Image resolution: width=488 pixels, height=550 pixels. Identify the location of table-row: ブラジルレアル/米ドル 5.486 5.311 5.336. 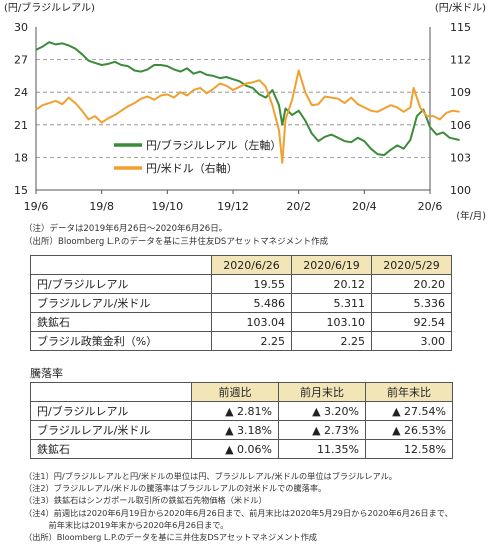
(241, 303).